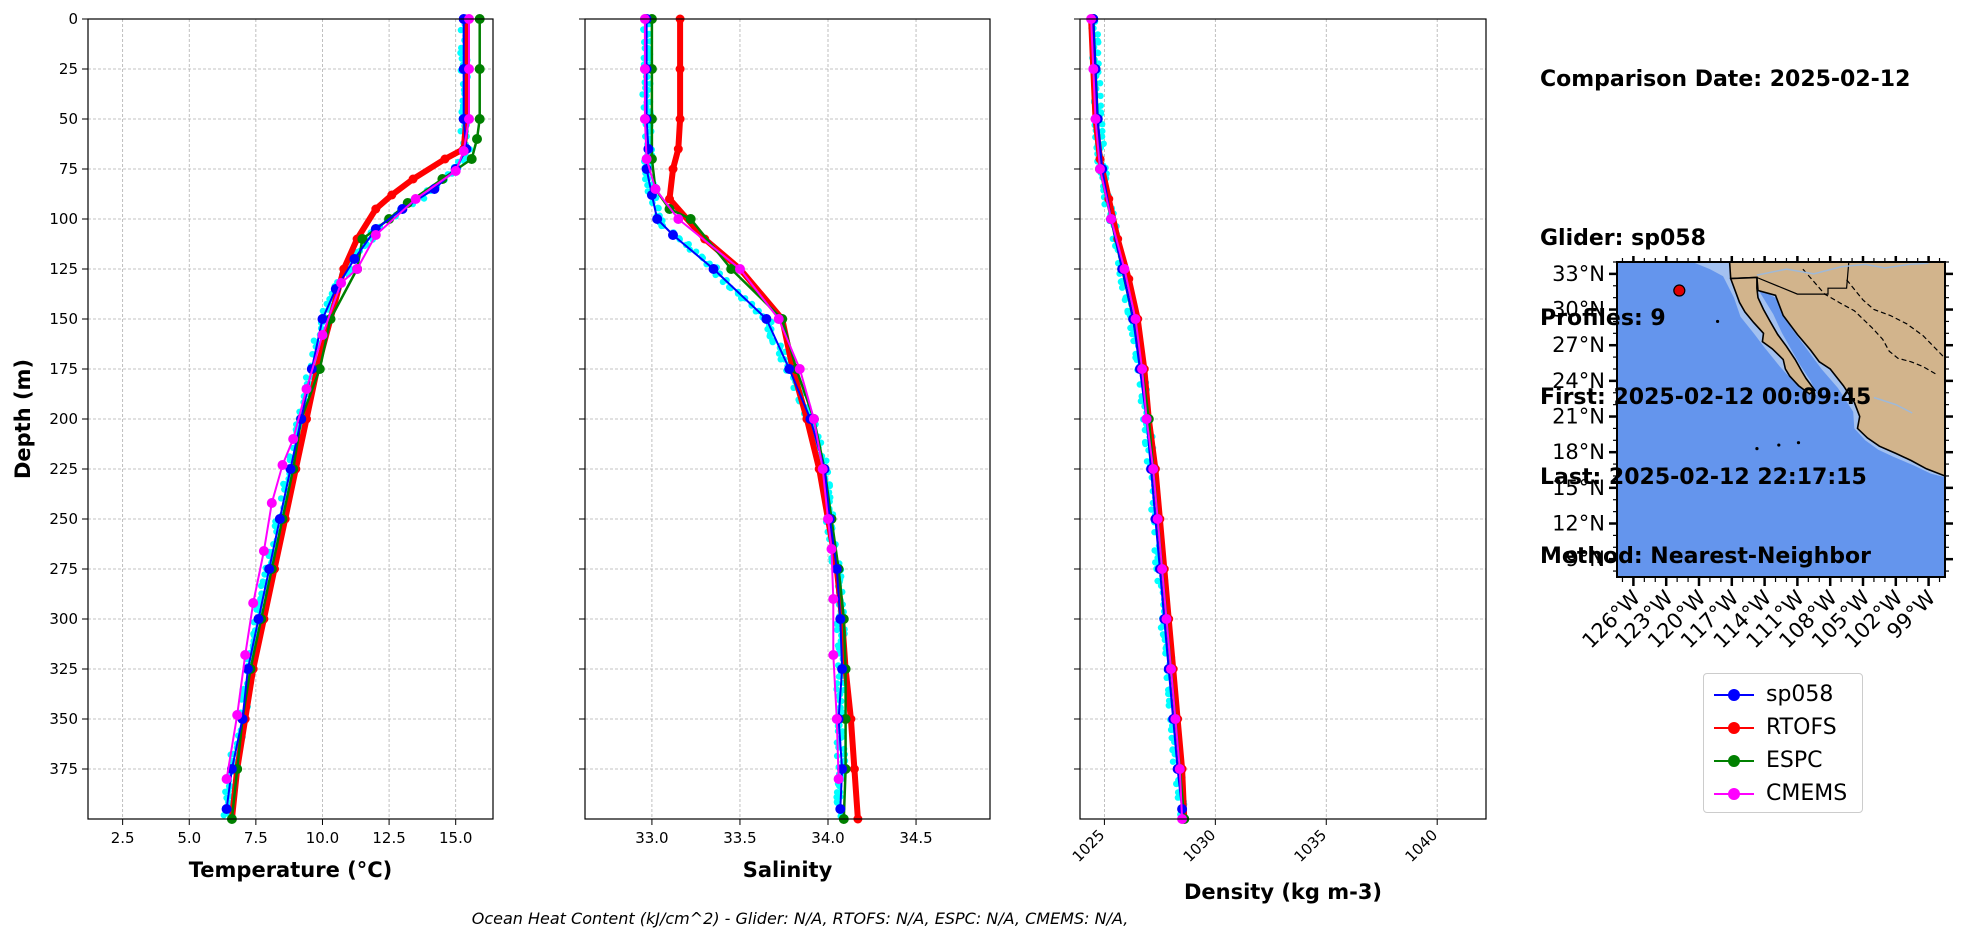 The width and height of the screenshot is (1978, 934). I want to click on state-border, so click(1870, 322).